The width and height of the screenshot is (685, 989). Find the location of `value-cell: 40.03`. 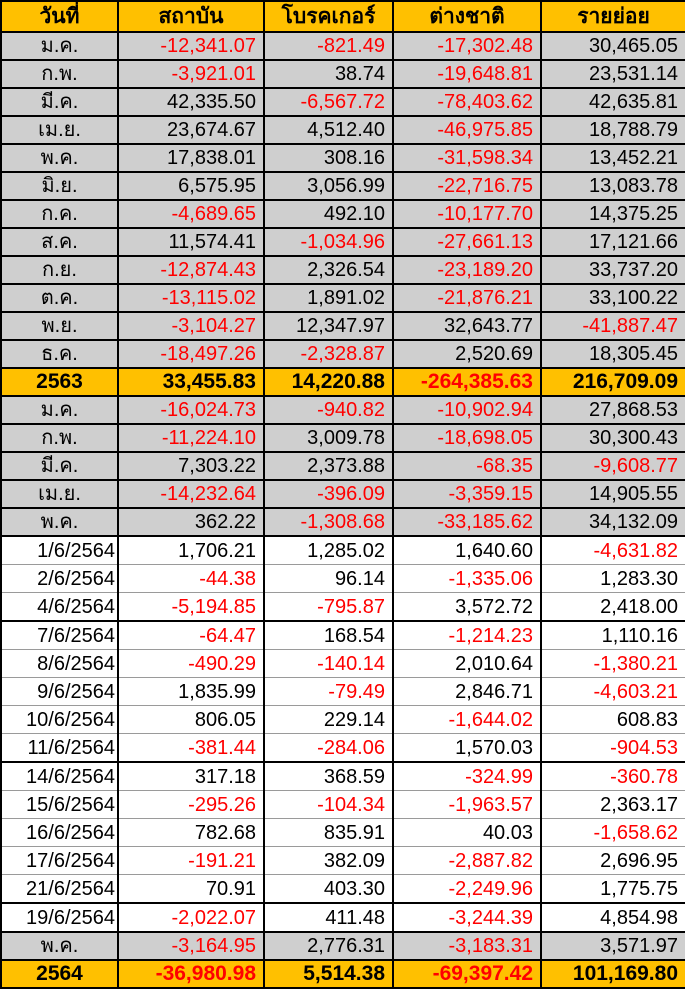

value-cell: 40.03 is located at coordinates (467, 832).